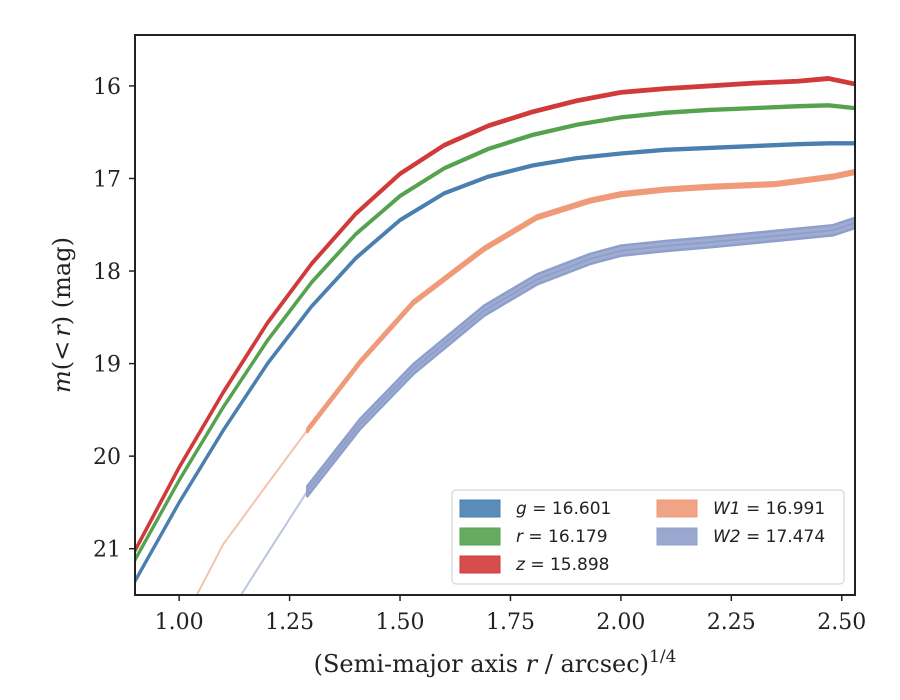 This screenshot has width=900, height=700. Describe the element at coordinates (400, 622) in the screenshot. I see `x-tick-label: 1.50` at that location.